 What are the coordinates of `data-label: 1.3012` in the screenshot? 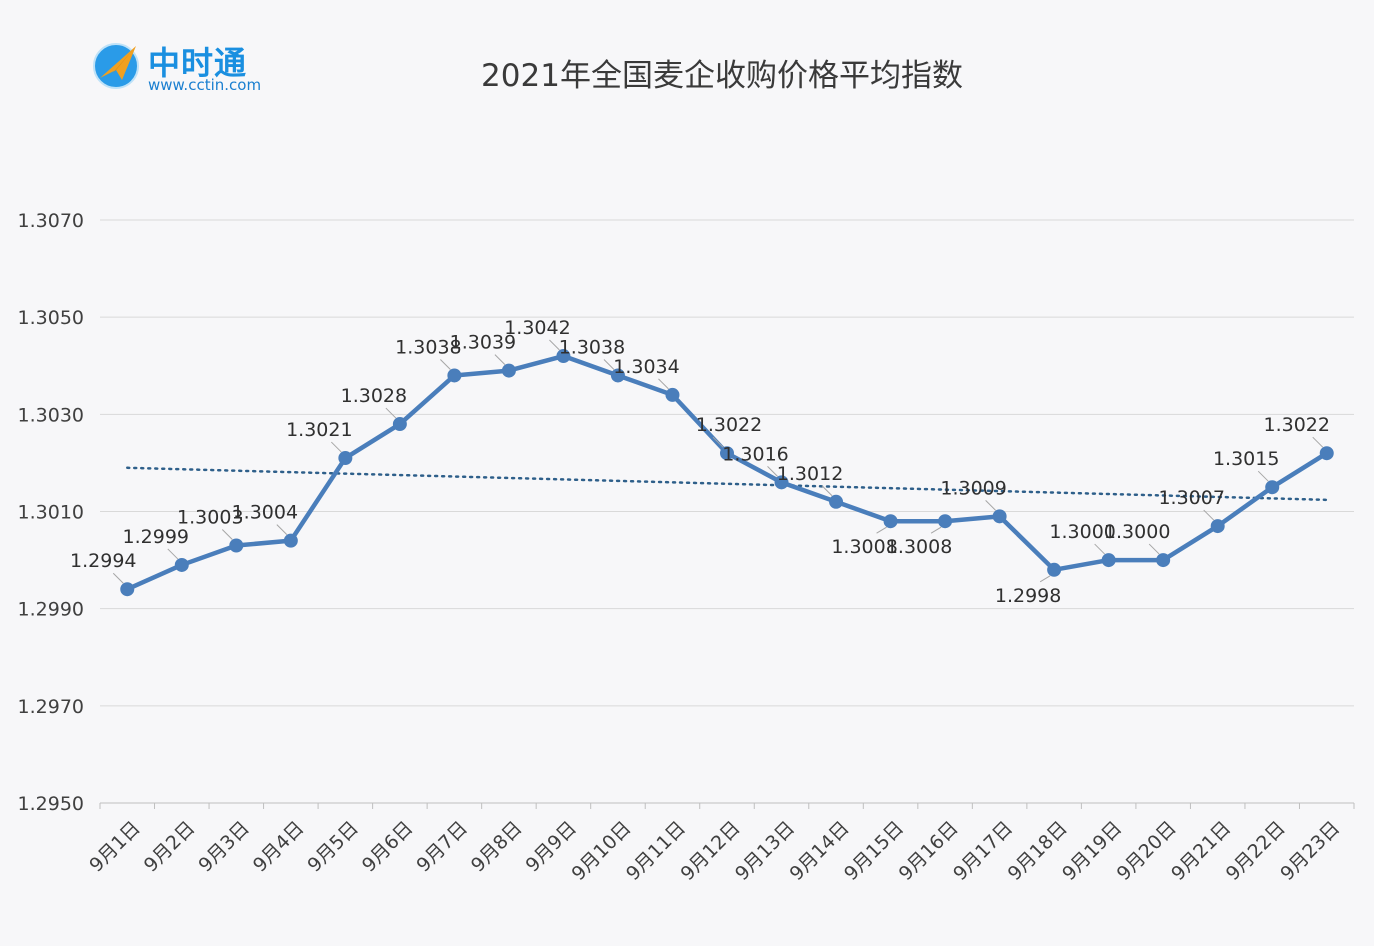 It's located at (810, 474).